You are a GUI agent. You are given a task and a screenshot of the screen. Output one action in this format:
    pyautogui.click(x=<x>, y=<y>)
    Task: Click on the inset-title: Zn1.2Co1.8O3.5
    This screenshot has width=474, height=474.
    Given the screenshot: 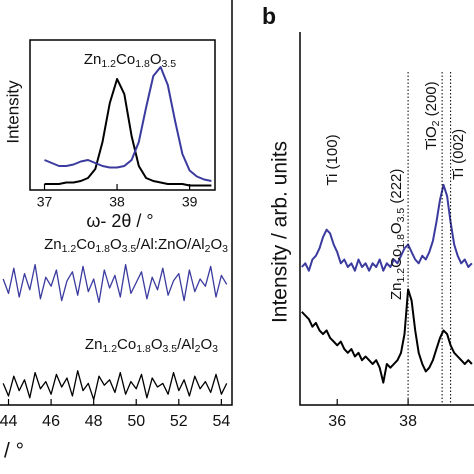 What is the action you would take?
    pyautogui.click(x=130, y=60)
    